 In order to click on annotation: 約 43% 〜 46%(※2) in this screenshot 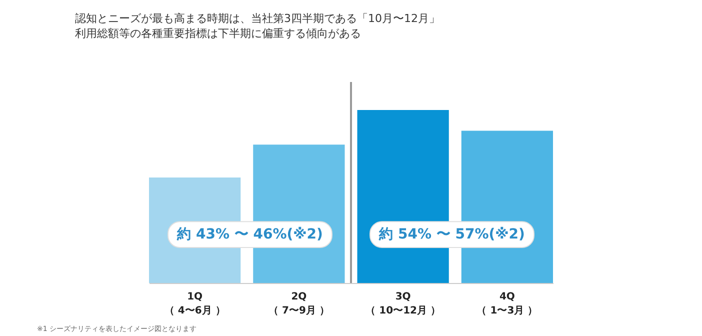, I will do `click(249, 234)`.